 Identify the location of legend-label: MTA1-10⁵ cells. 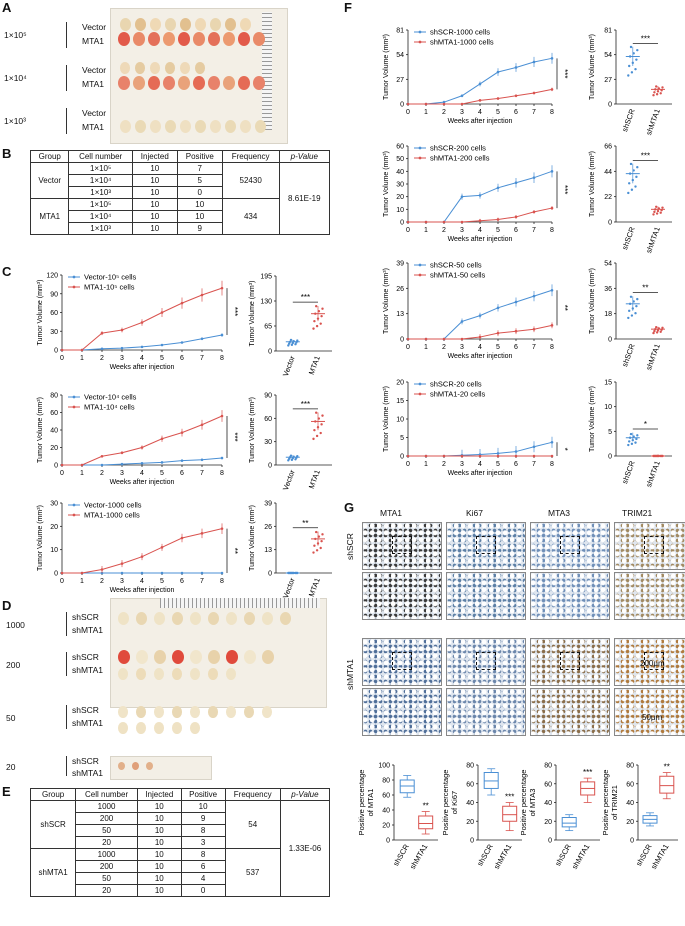
(109, 287).